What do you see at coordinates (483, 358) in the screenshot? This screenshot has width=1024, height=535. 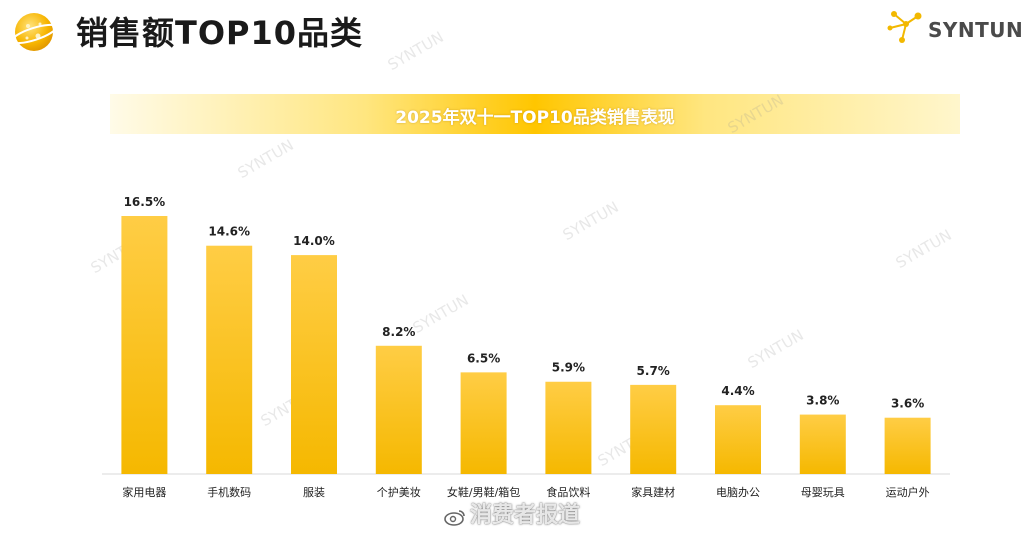 I see `bar-value-label: 6.5%` at bounding box center [483, 358].